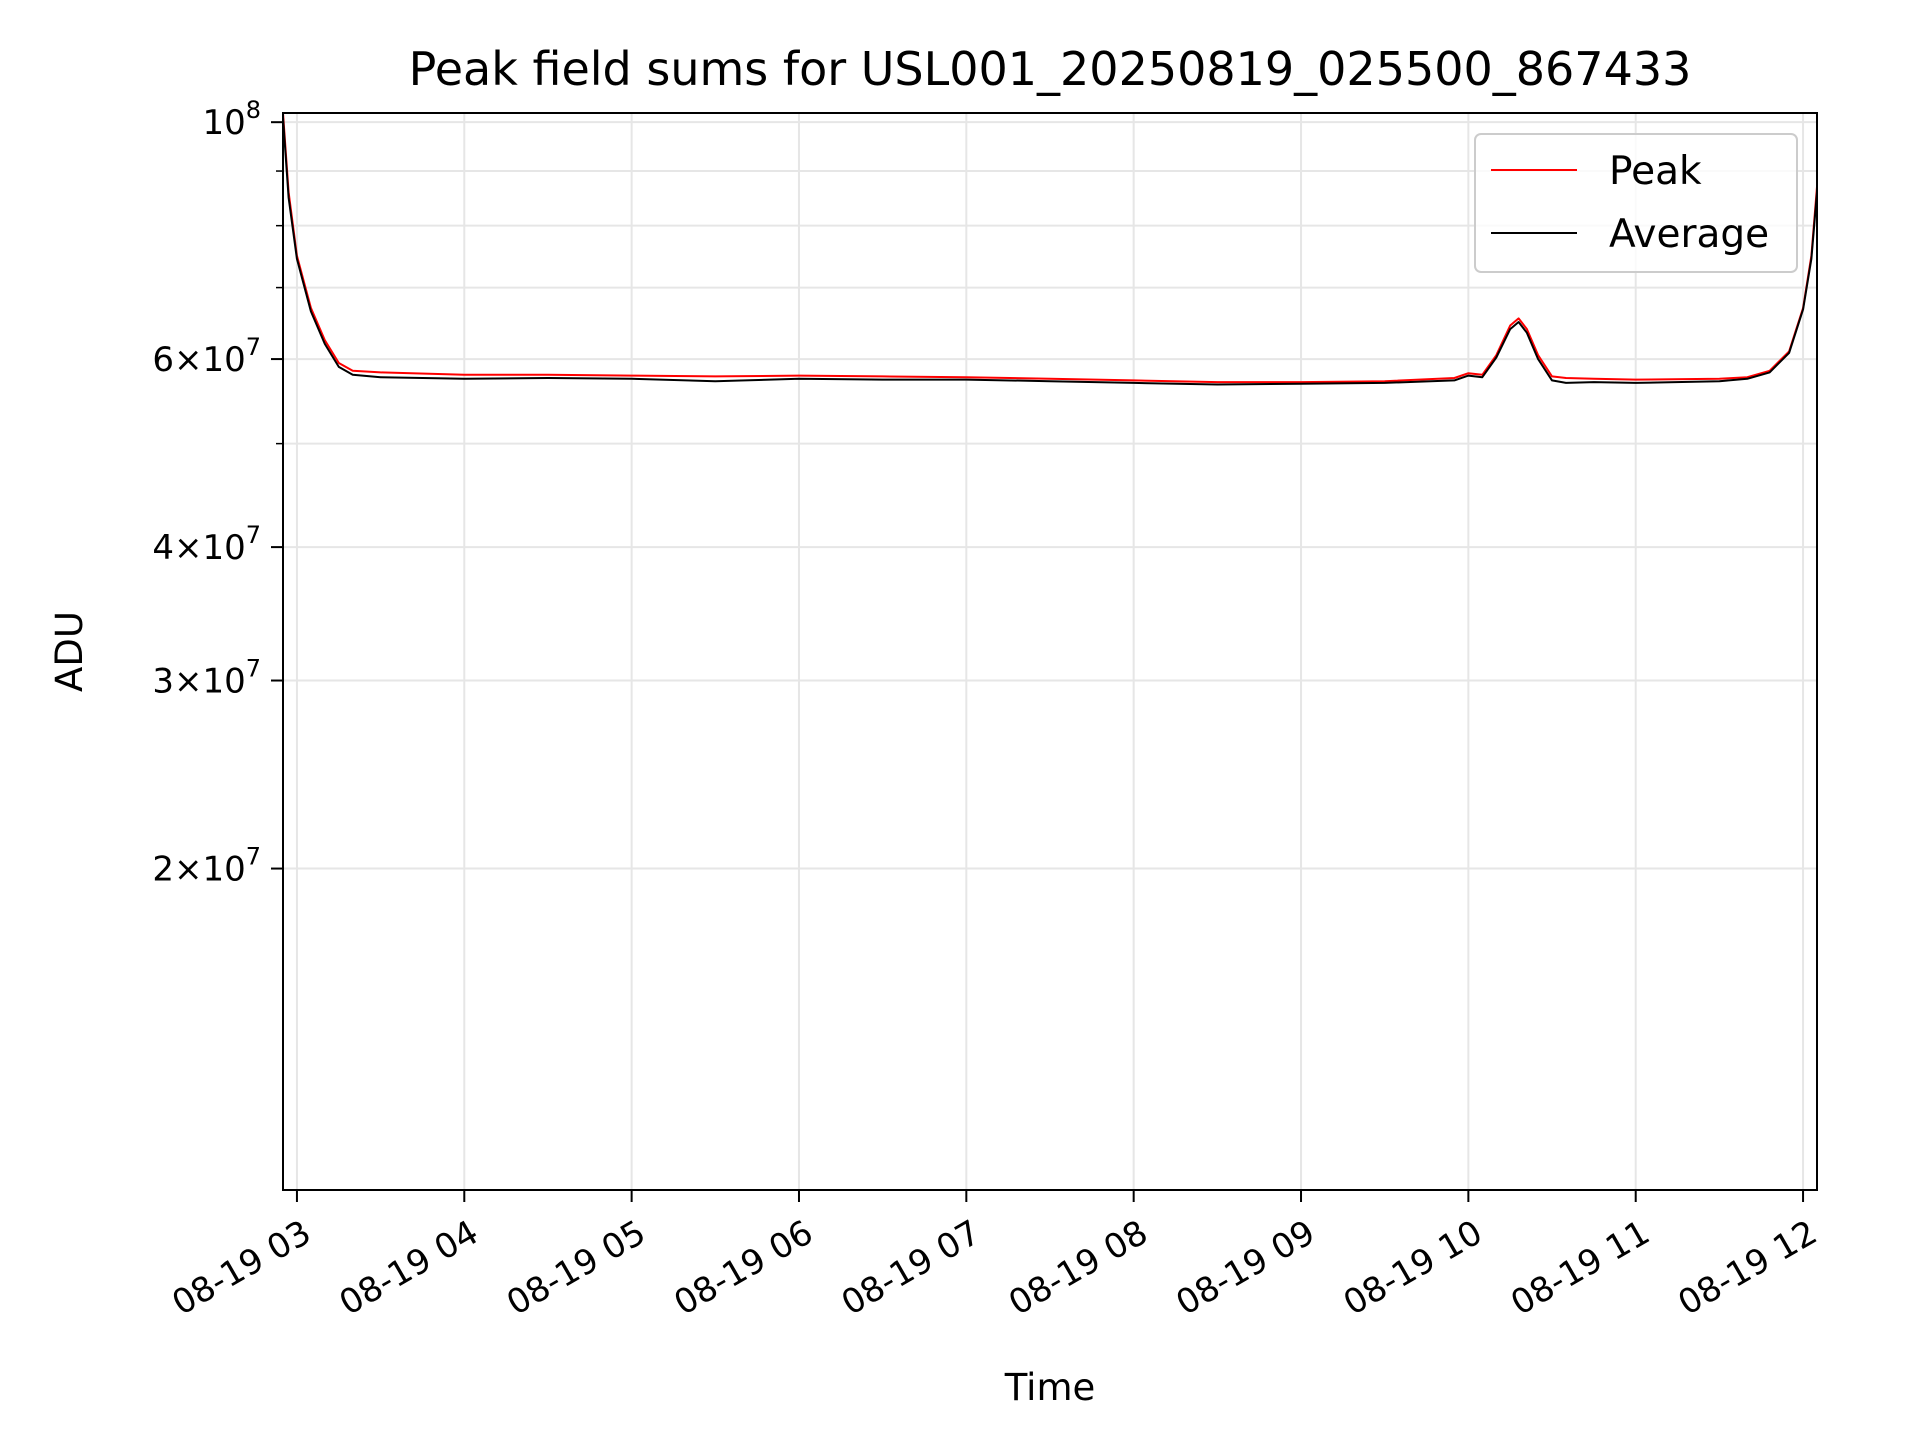  I want to click on x-axis-title: Time, so click(1050, 1387).